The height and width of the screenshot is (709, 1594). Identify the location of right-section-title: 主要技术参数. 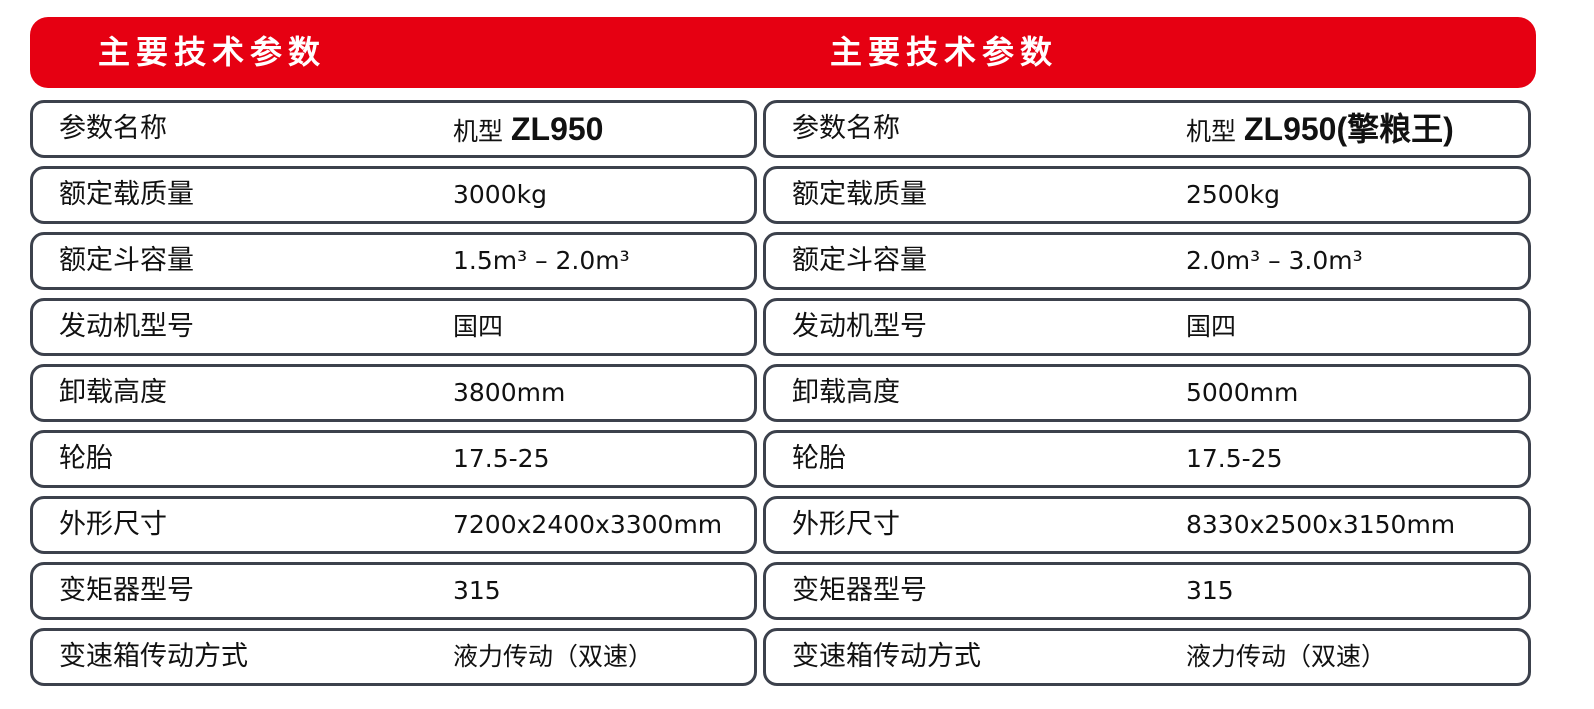
(944, 52).